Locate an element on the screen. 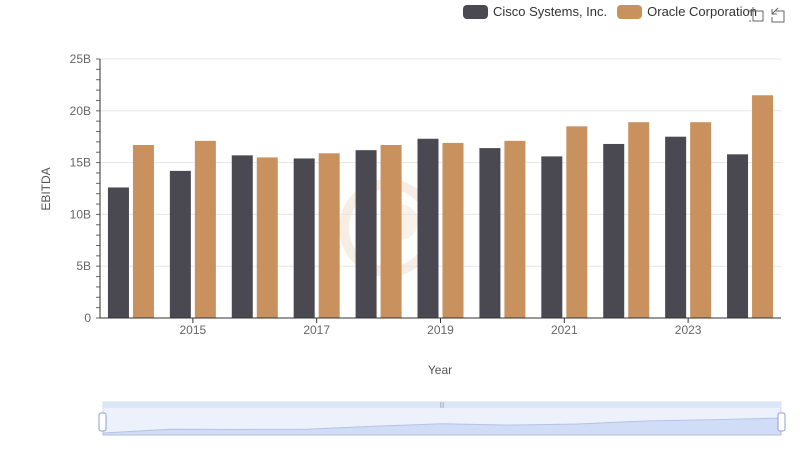  bar-oracle-2017 is located at coordinates (329, 235).